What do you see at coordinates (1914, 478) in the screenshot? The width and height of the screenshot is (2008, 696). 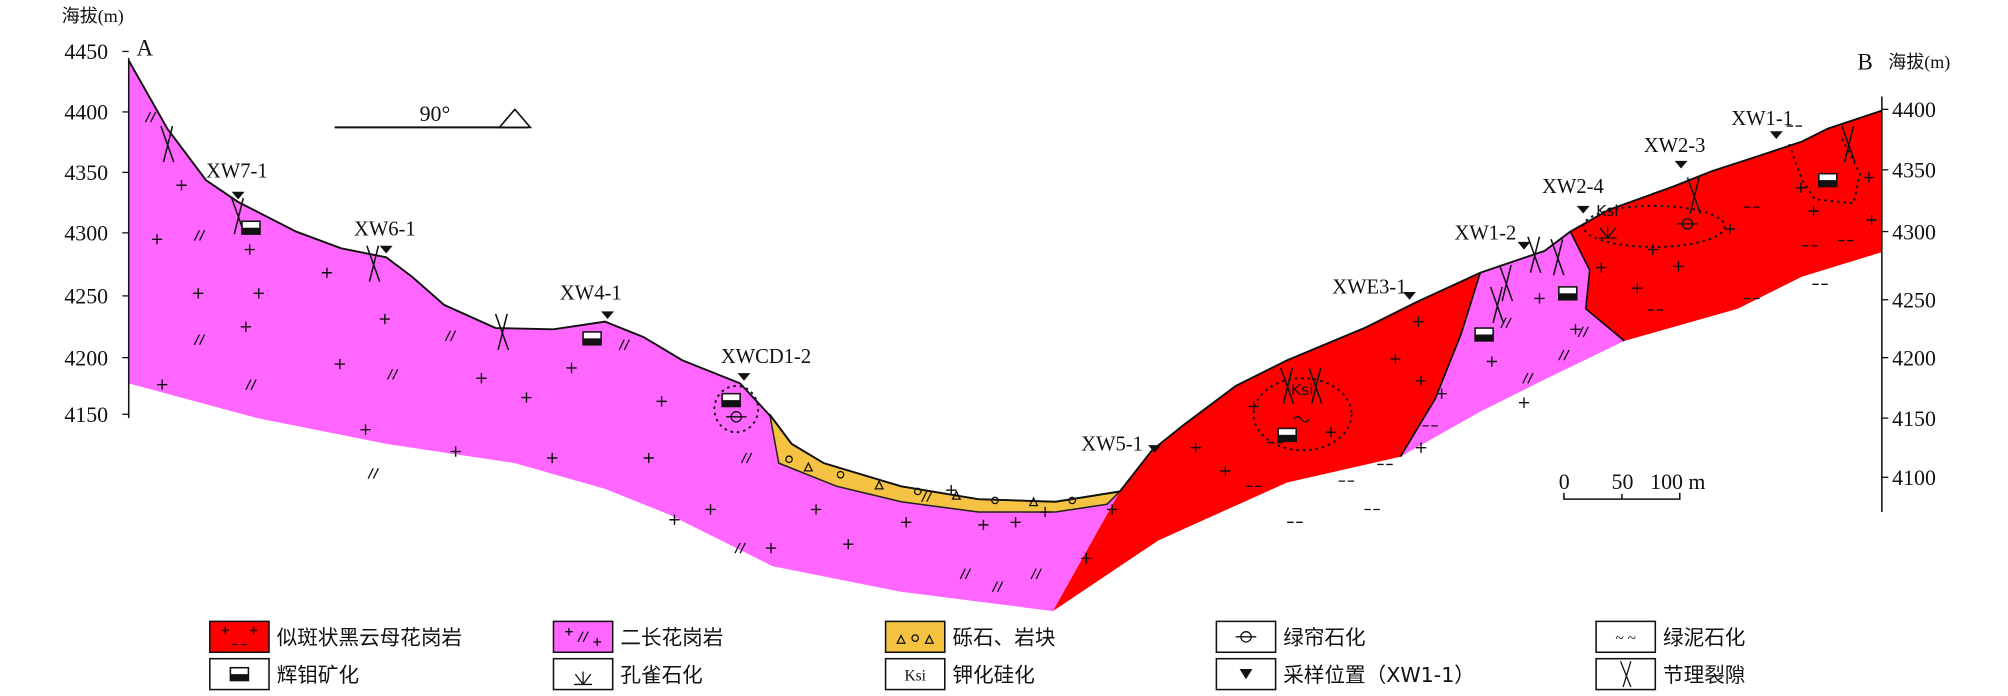 I see `axis-tick-label: 4100` at bounding box center [1914, 478].